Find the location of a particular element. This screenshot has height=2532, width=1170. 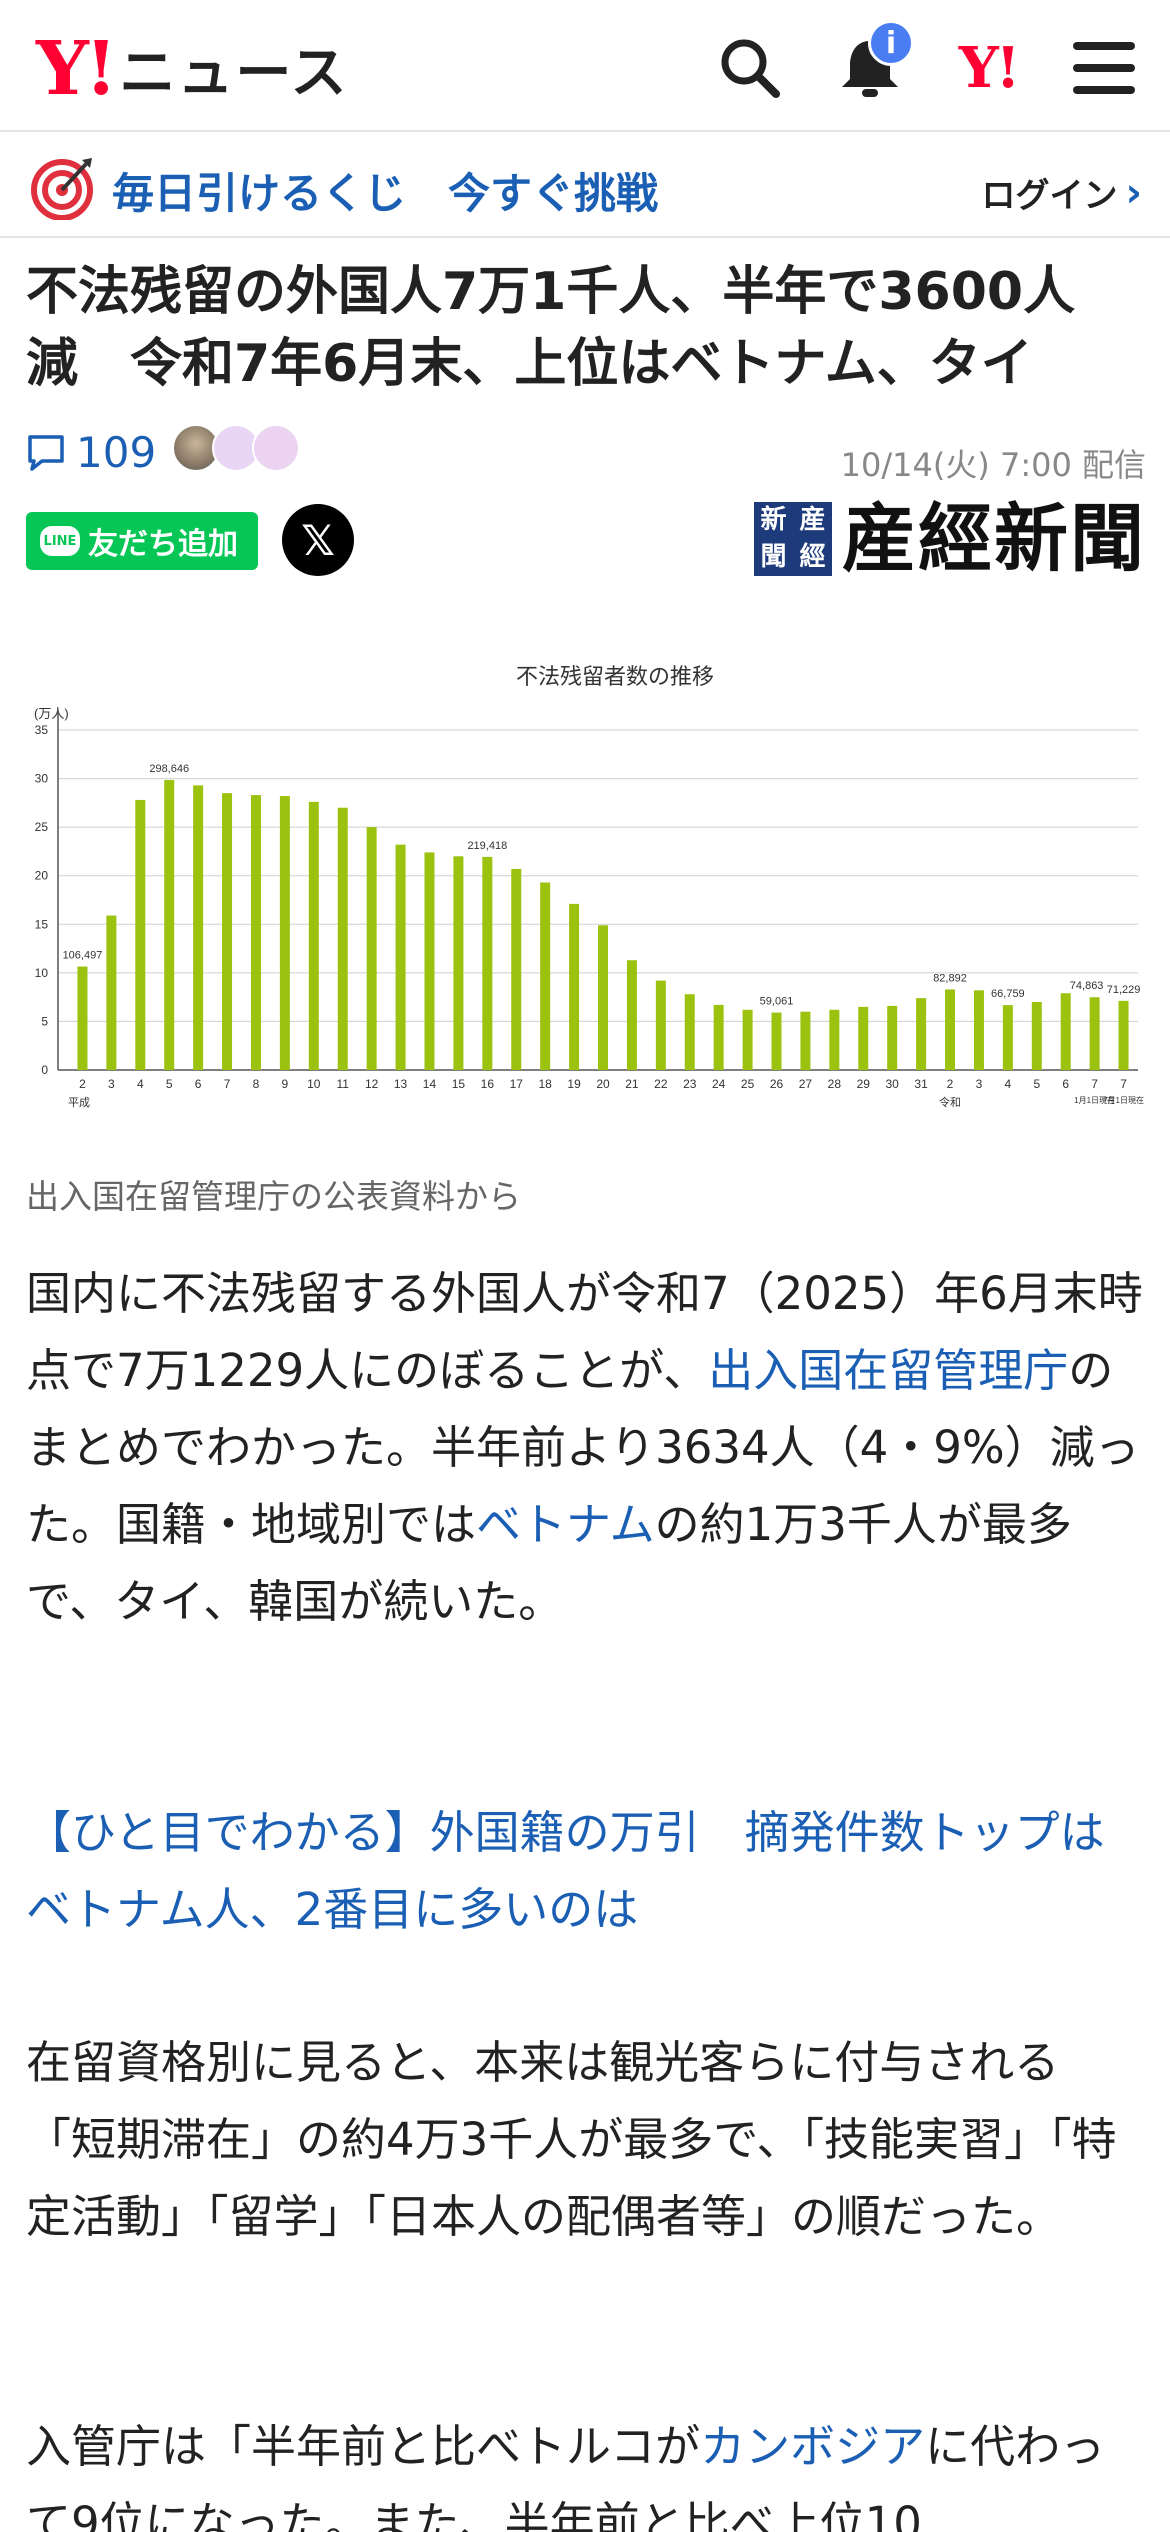

x-tick-label: 17 is located at coordinates (517, 1084).